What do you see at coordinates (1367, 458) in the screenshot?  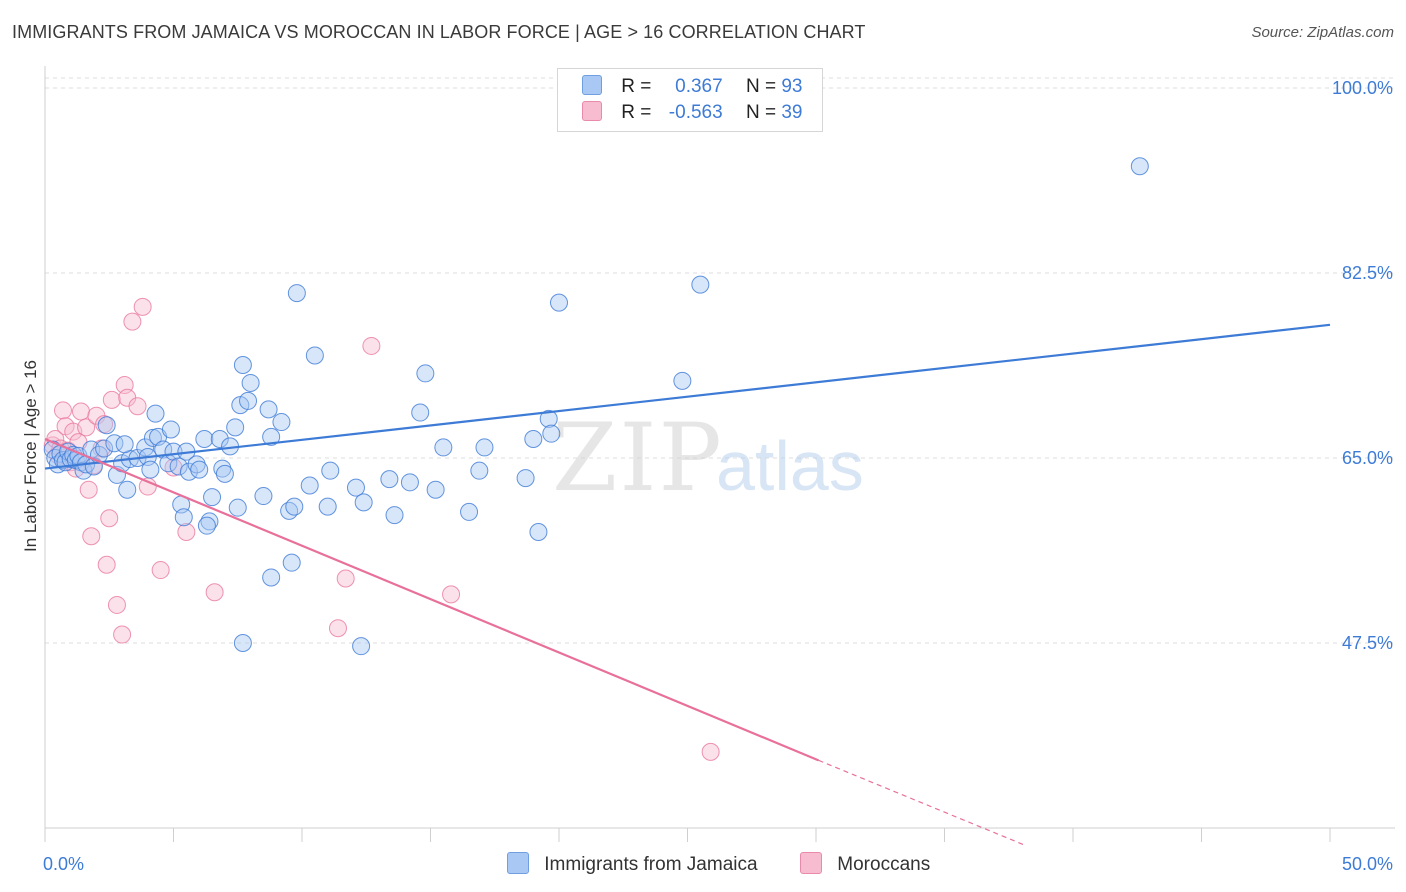 I see `y-tick-label: 65.0%` at bounding box center [1367, 458].